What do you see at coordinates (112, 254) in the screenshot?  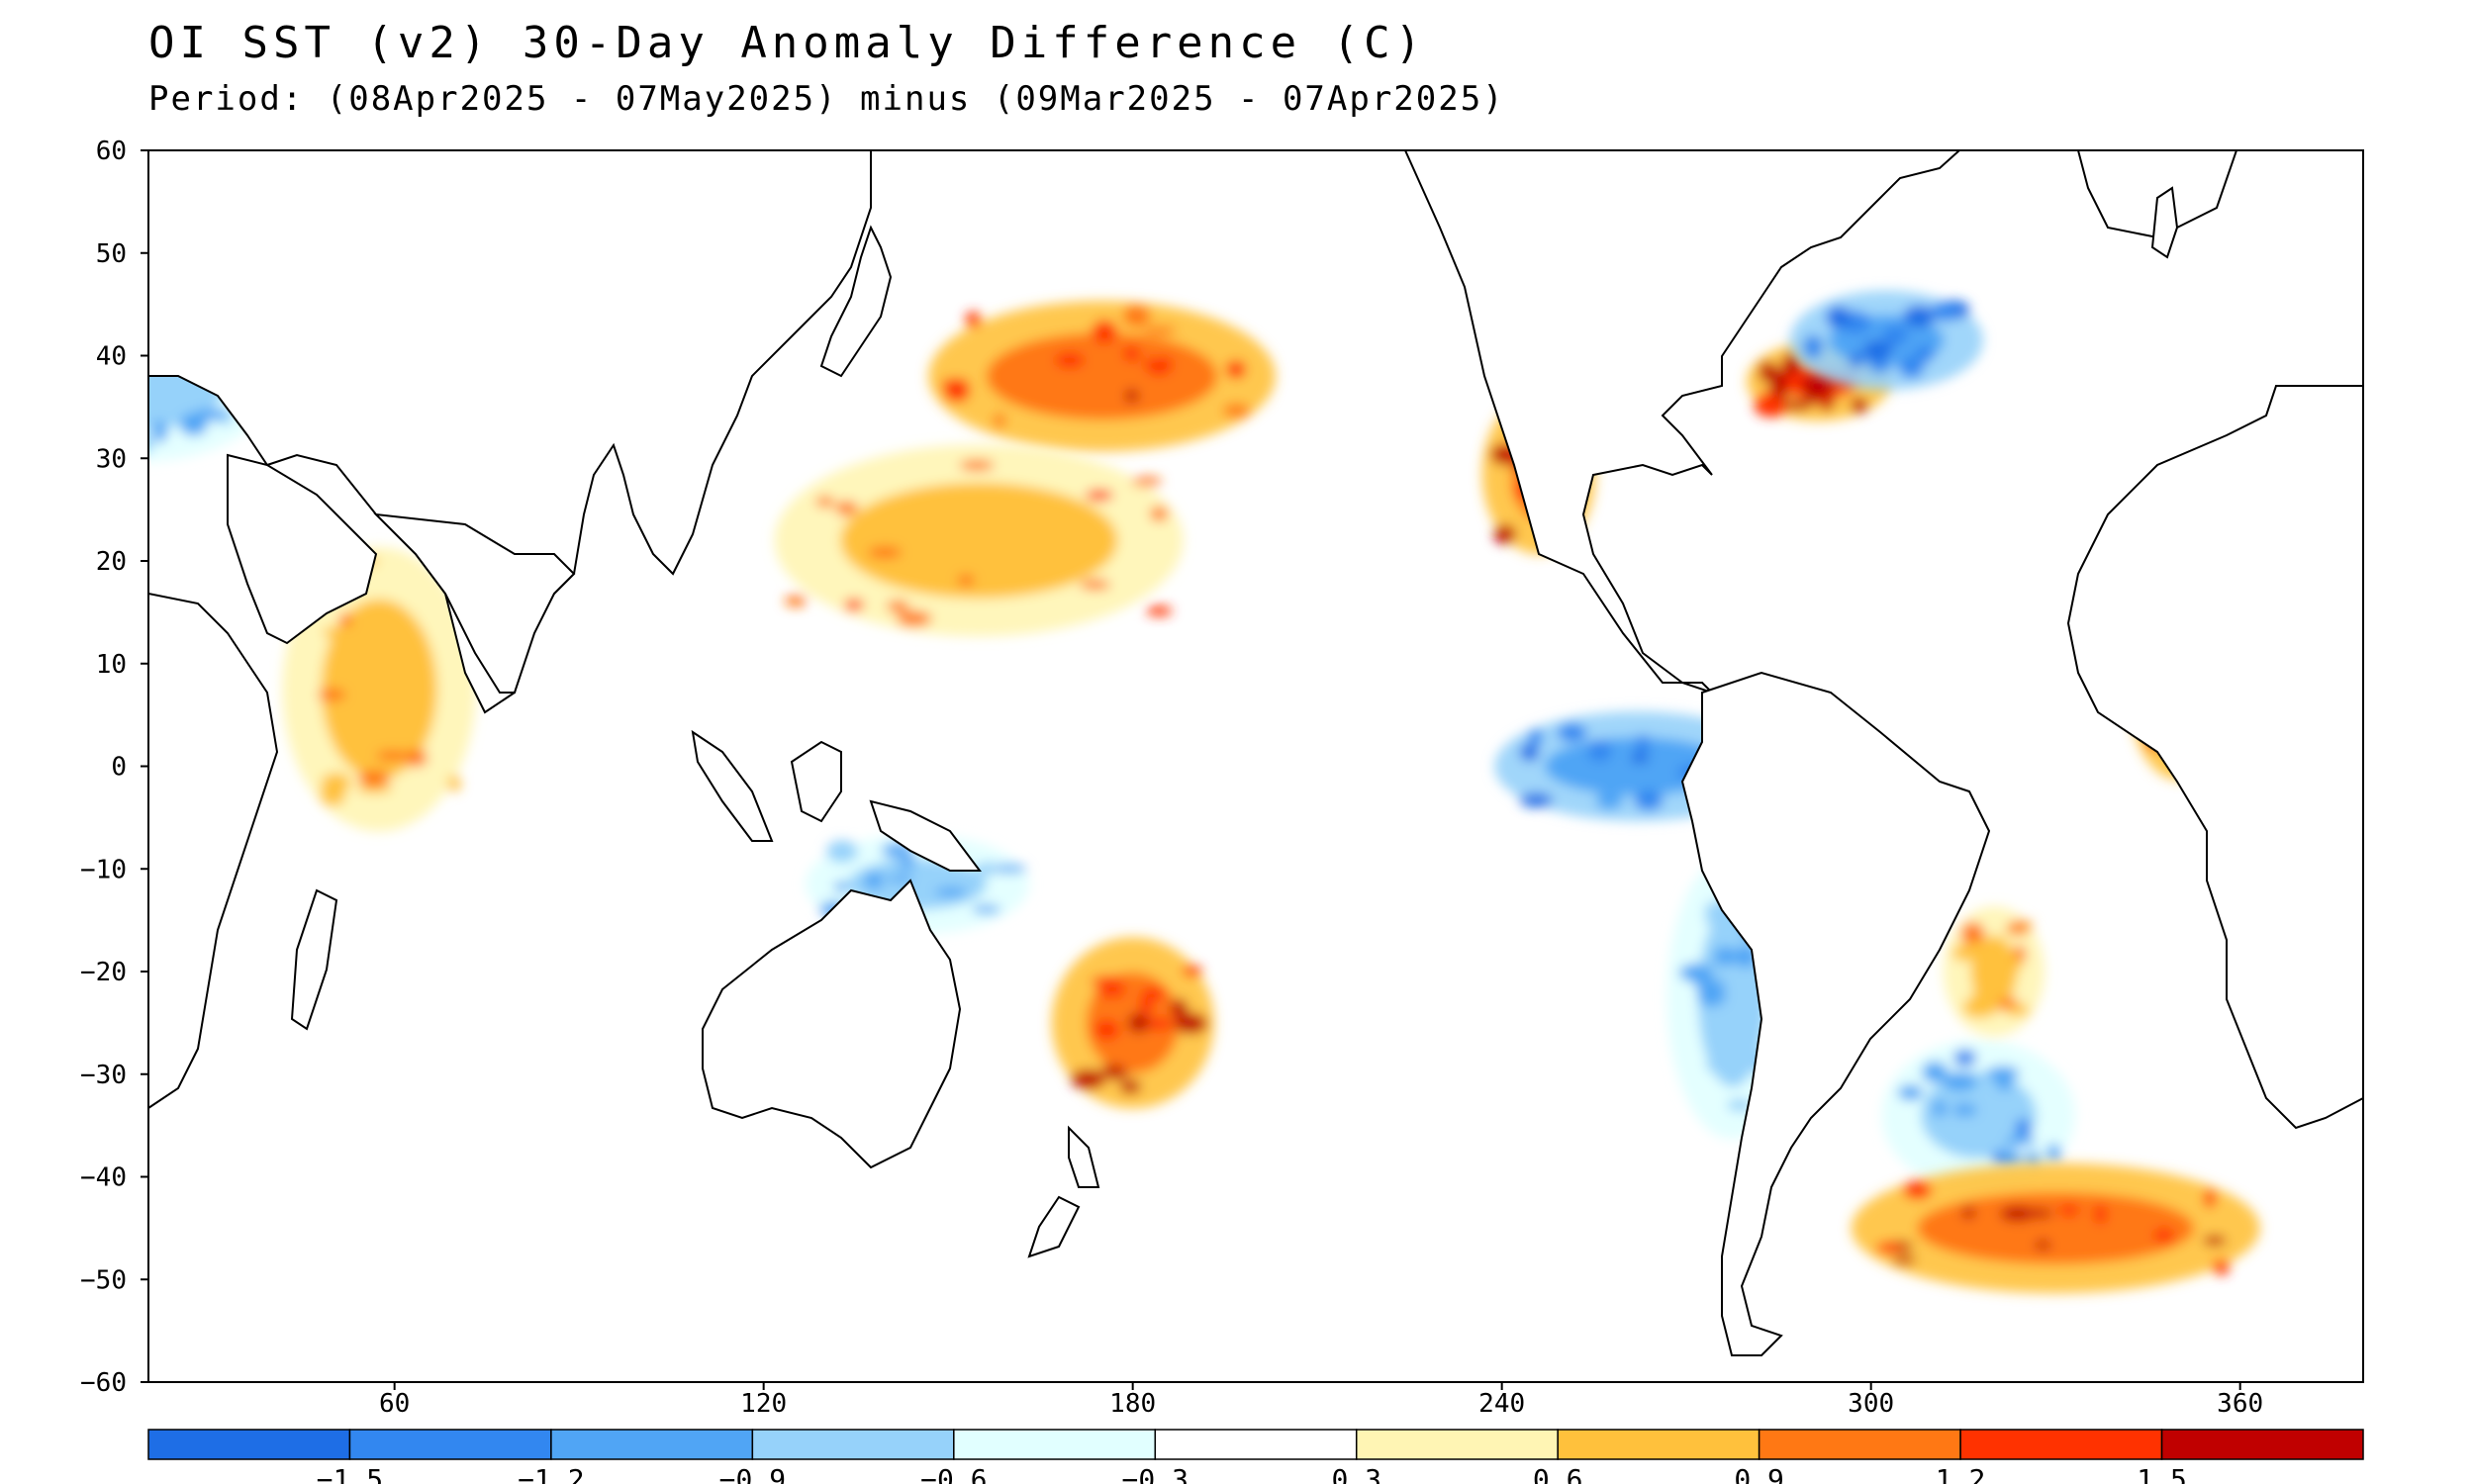 I see `lat-tick-label: 50` at bounding box center [112, 254].